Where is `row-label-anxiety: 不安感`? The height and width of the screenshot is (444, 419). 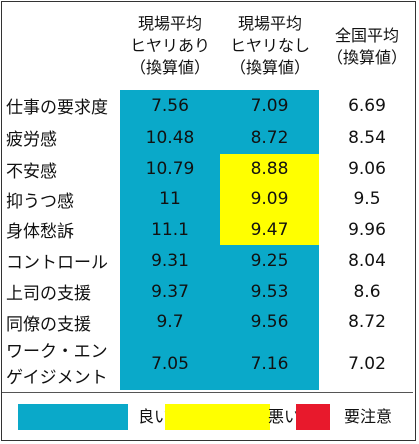 row-label-anxiety: 不安感 is located at coordinates (31, 171).